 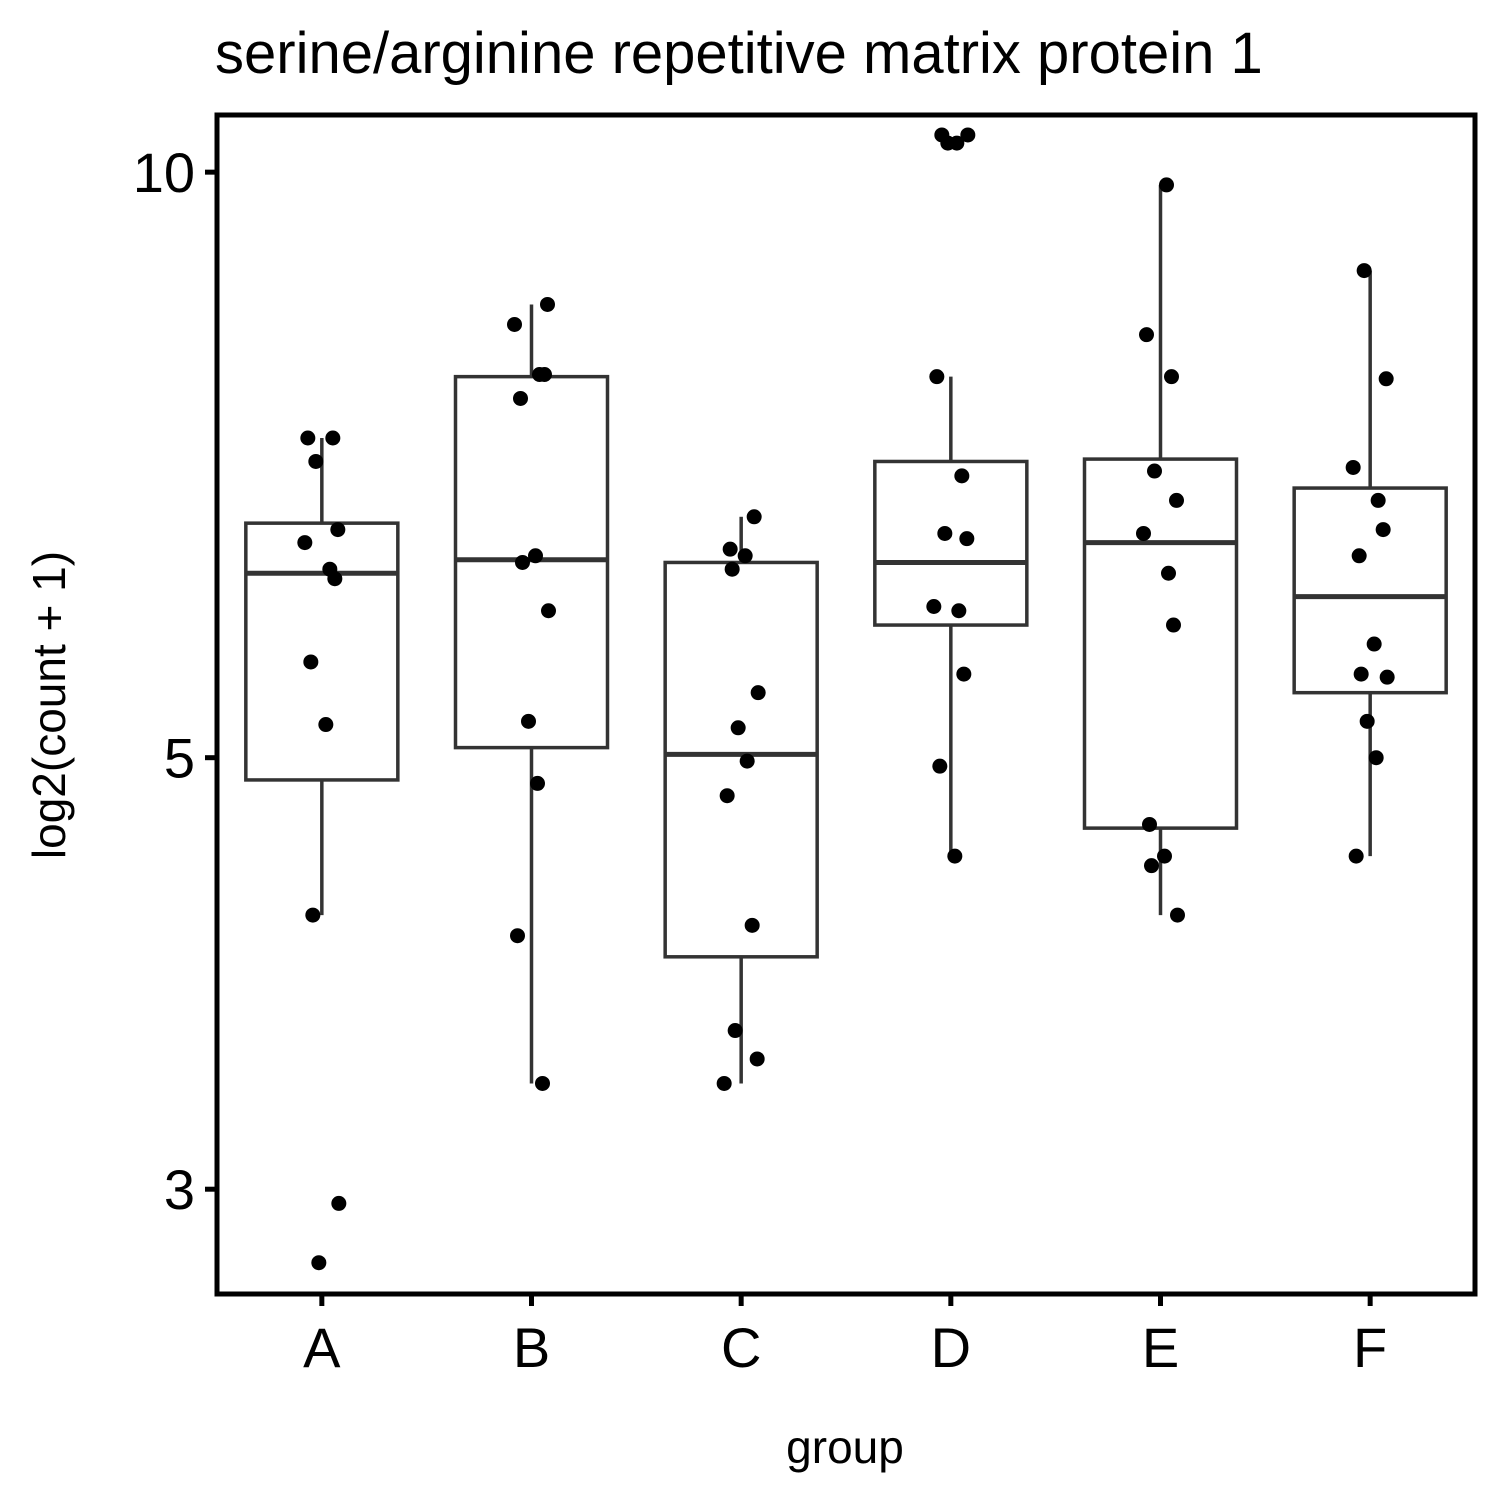 I want to click on box-A, so click(x=322, y=651).